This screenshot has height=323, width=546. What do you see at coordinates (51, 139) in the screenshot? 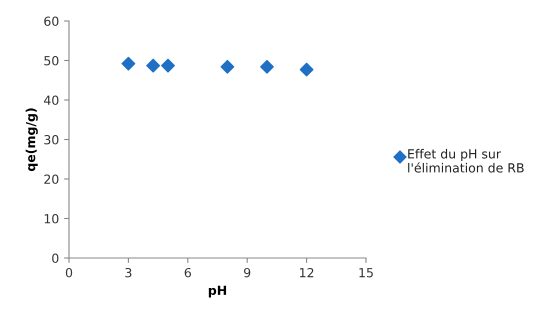
I see `y-tick-label: 30` at bounding box center [51, 139].